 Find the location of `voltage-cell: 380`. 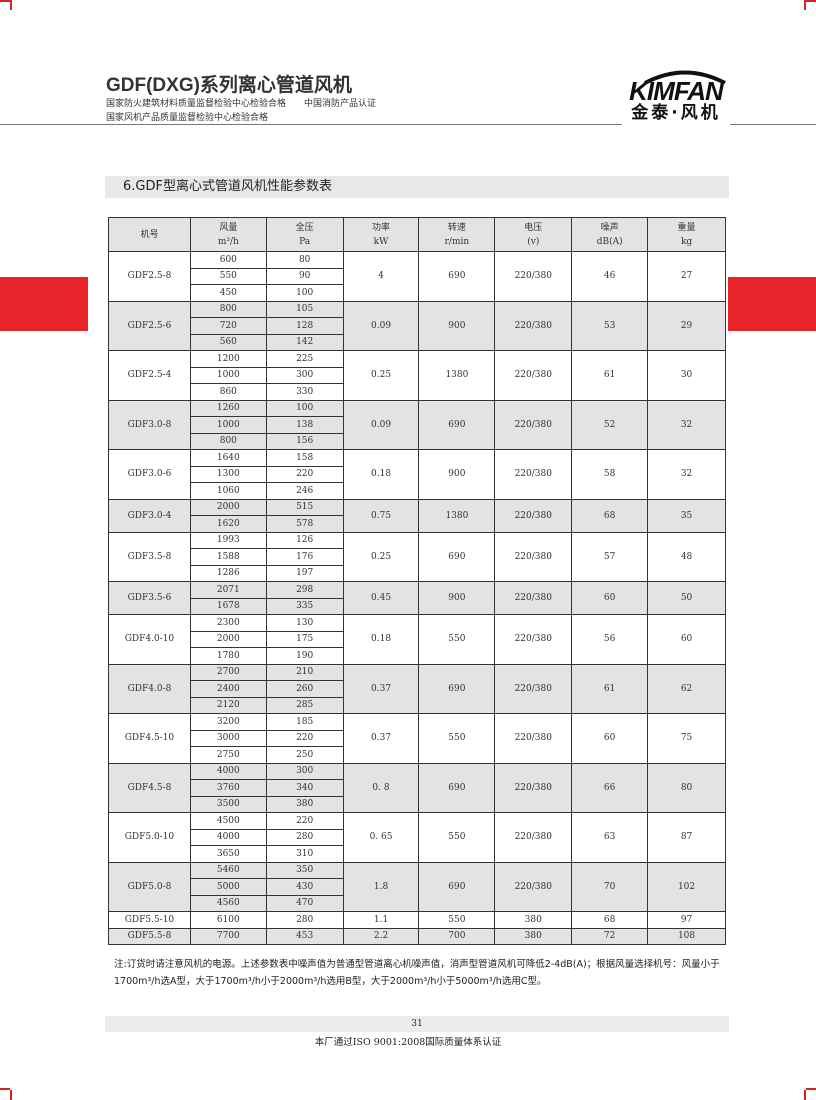

voltage-cell: 380 is located at coordinates (533, 936).